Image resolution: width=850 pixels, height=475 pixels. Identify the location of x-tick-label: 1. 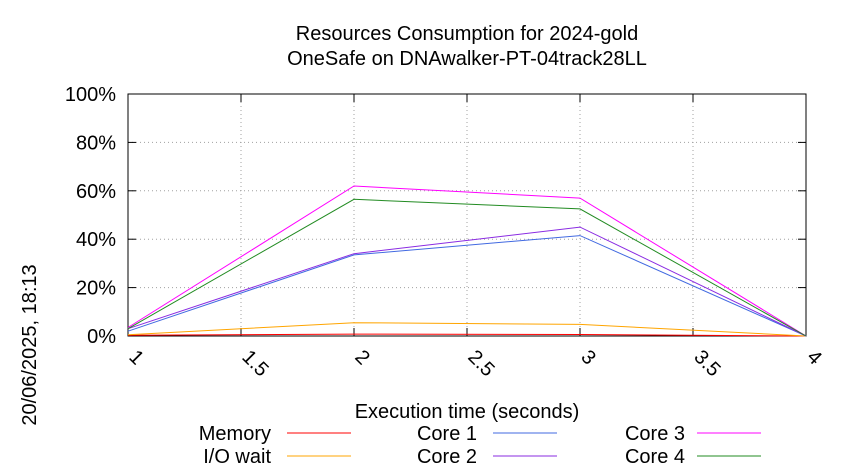
(135, 357).